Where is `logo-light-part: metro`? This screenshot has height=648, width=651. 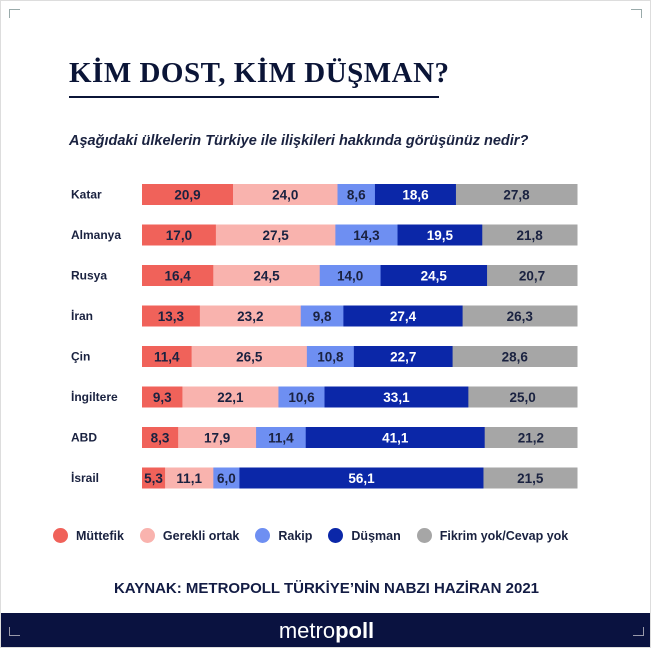
logo-light-part: metro is located at coordinates (307, 630).